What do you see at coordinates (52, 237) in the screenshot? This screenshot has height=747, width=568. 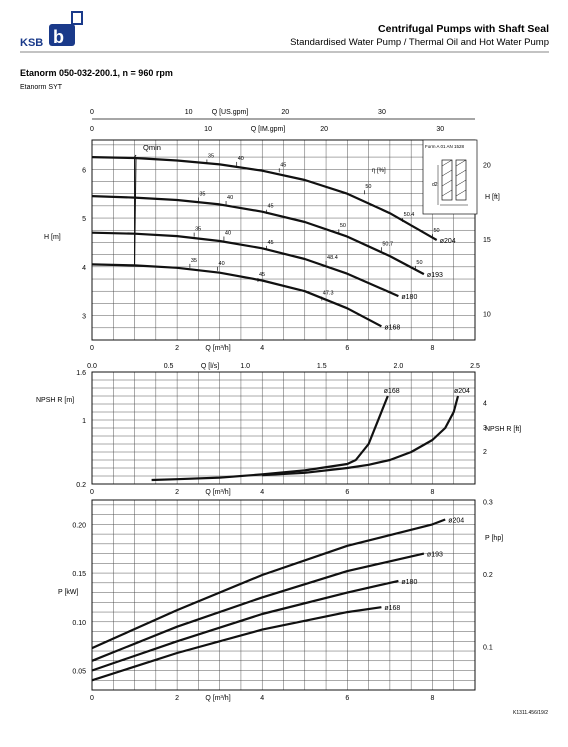 I see `head-ylabel: H [m]` at bounding box center [52, 237].